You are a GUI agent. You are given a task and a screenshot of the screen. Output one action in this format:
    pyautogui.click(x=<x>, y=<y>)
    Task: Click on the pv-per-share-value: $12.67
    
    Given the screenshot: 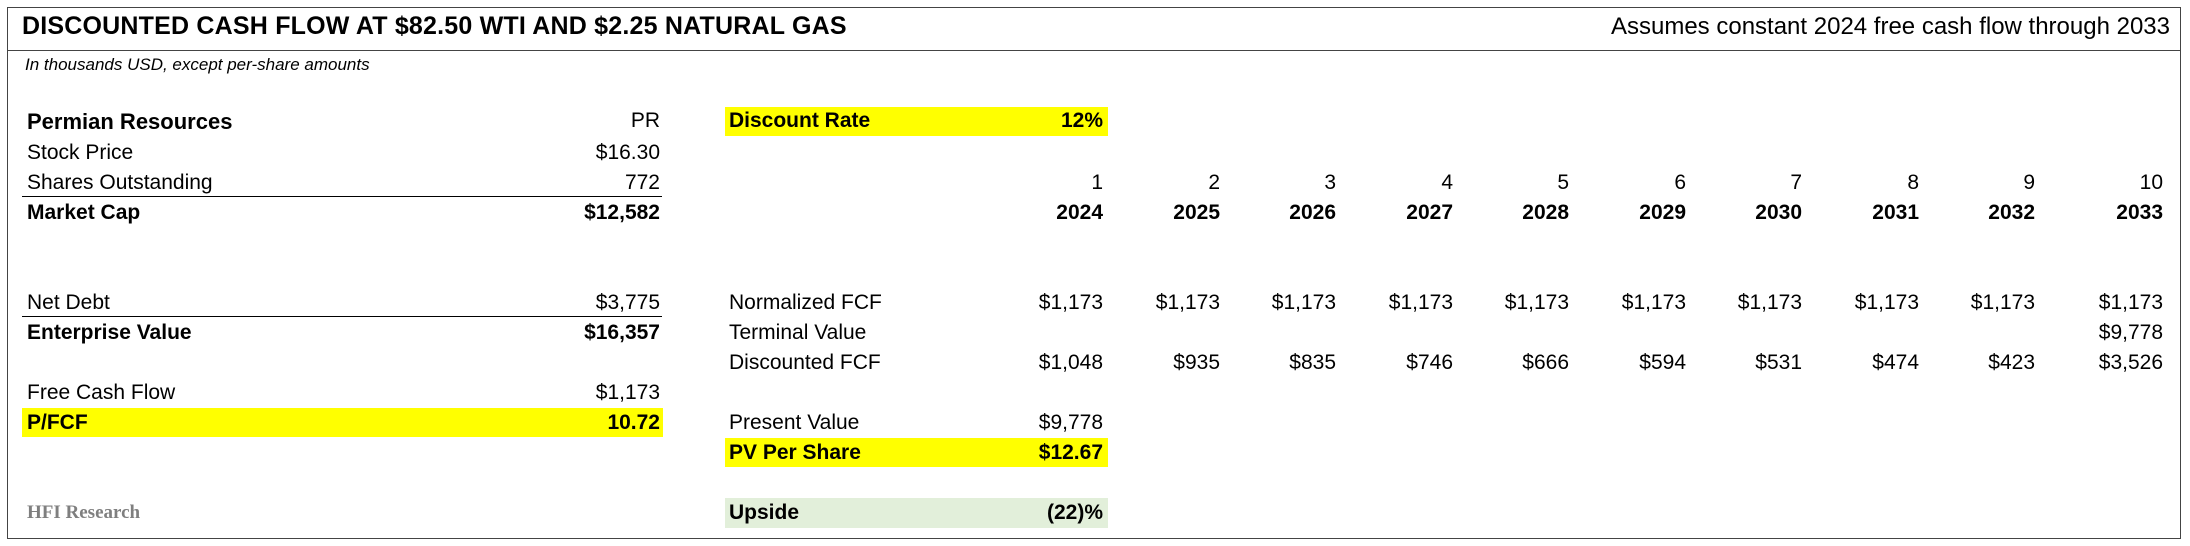 What is the action you would take?
    pyautogui.click(x=1070, y=452)
    